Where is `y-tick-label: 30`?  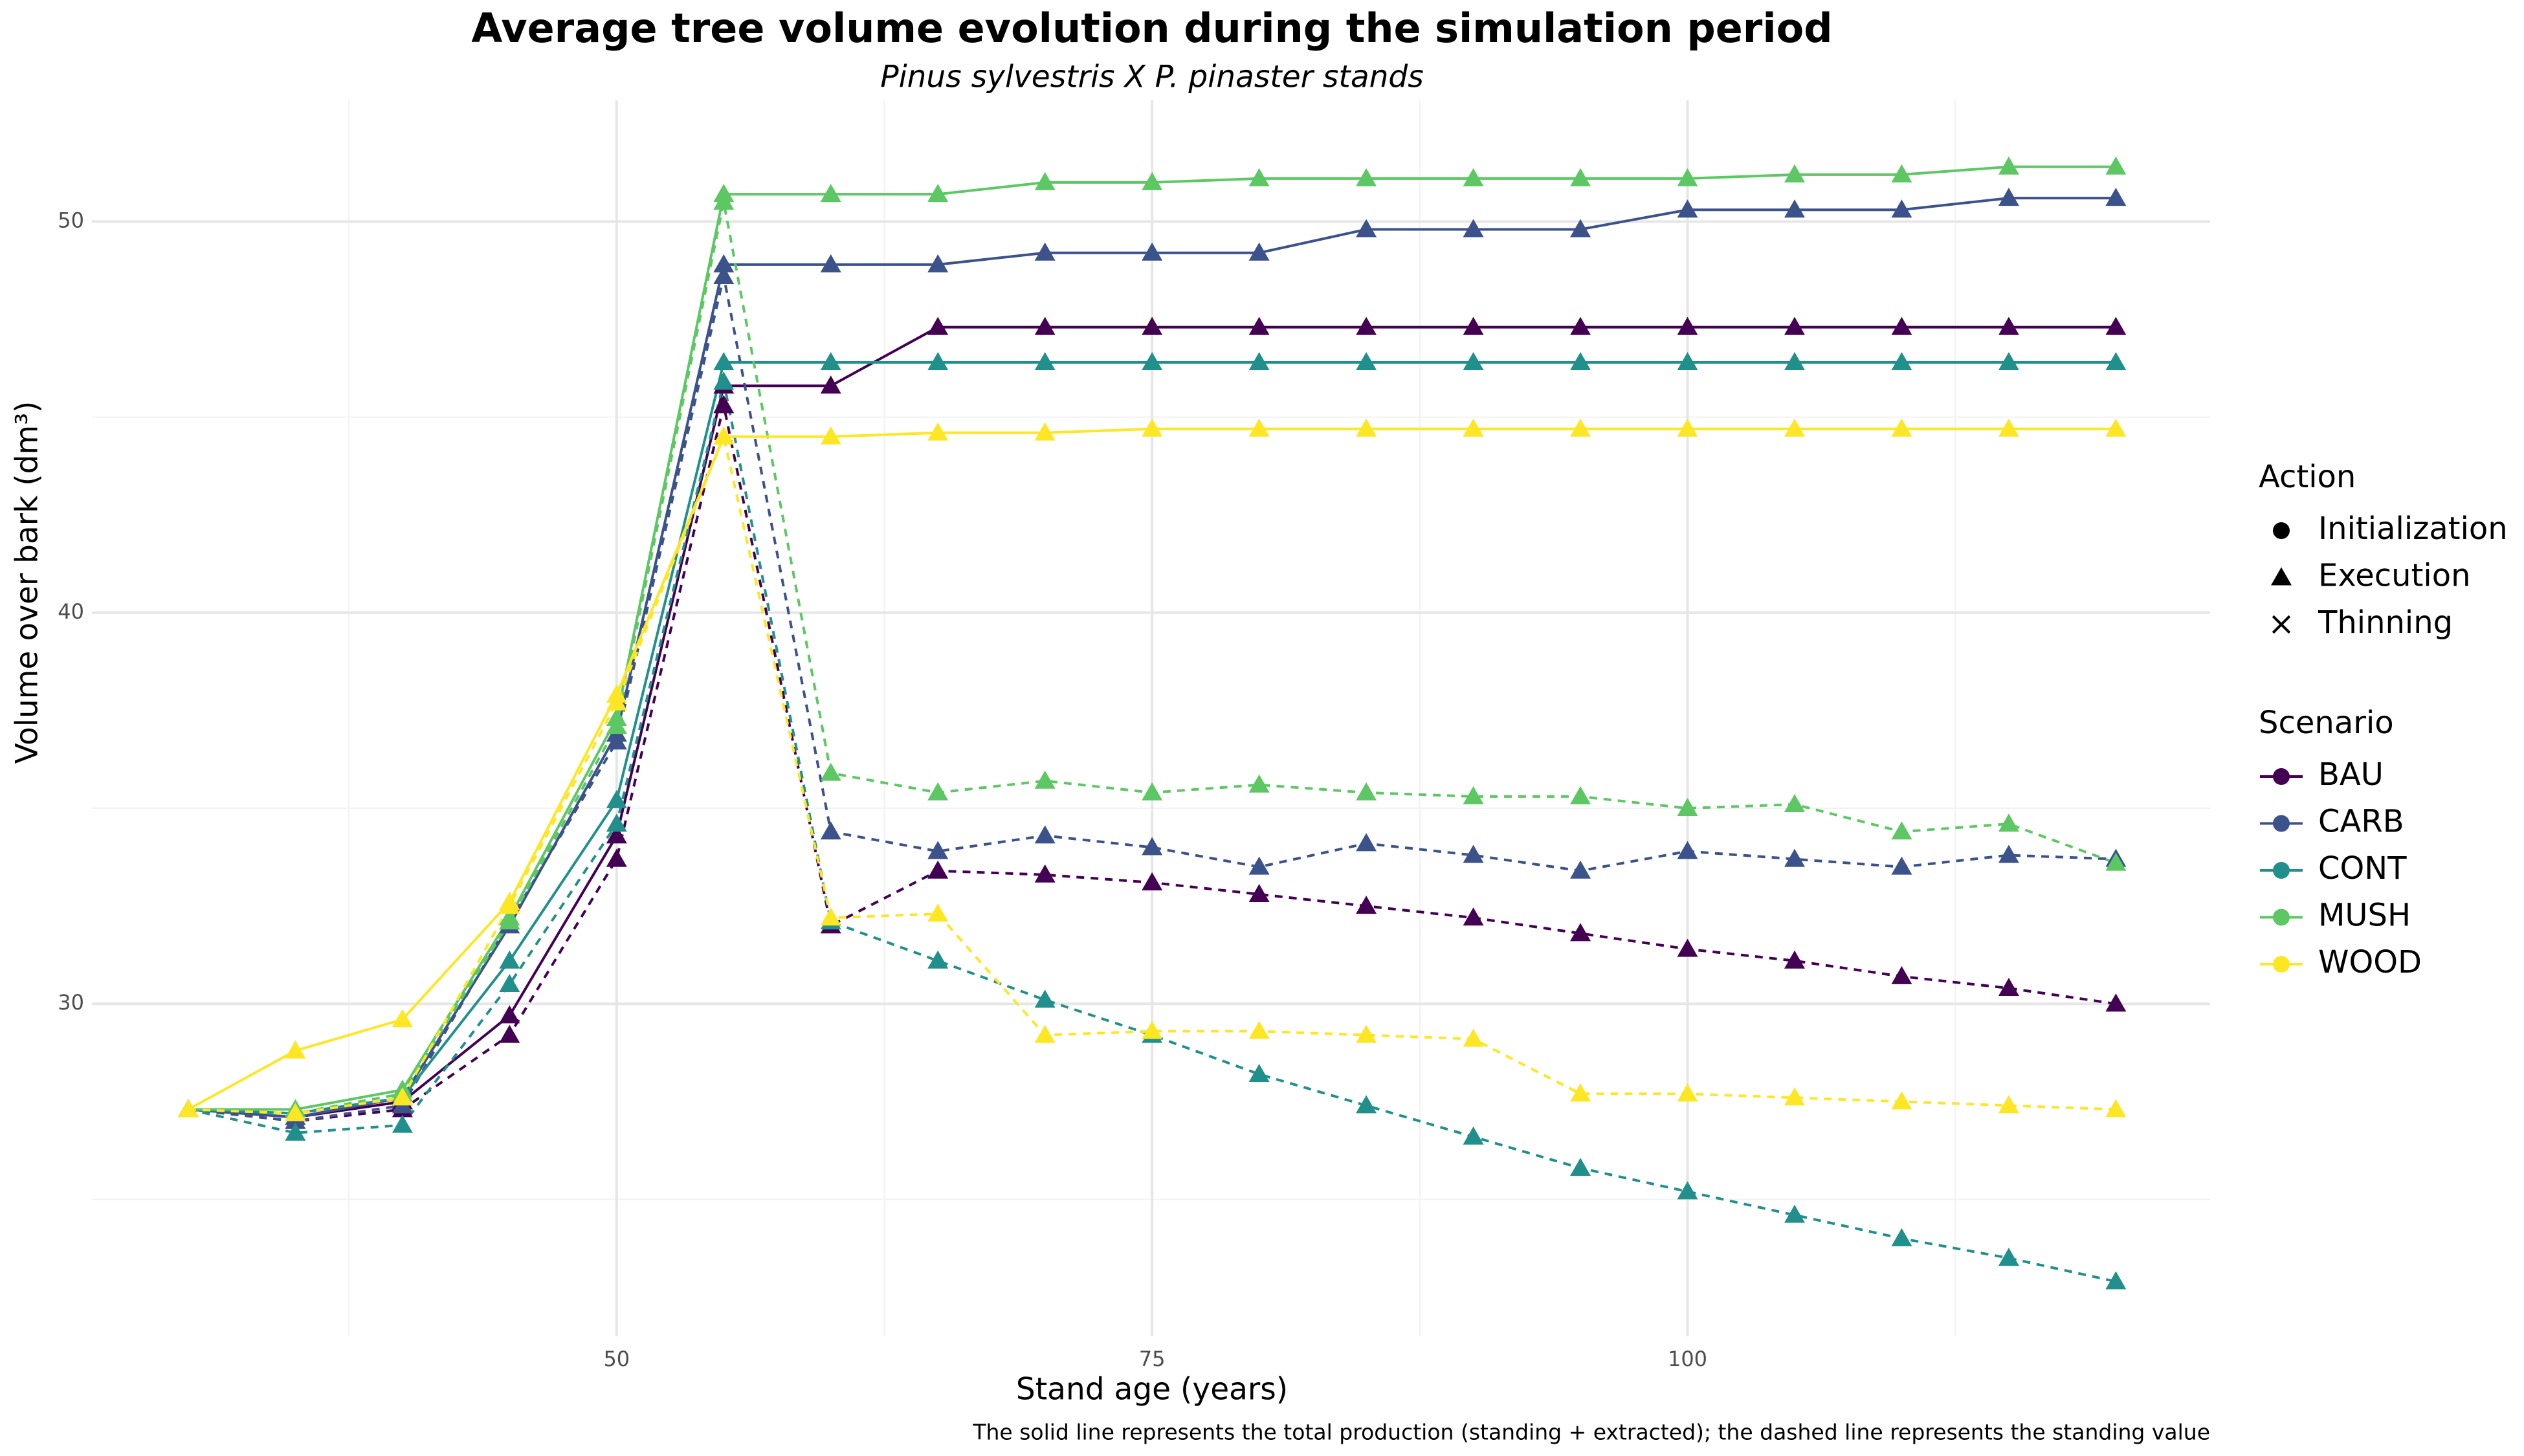 y-tick-label: 30 is located at coordinates (71, 1002).